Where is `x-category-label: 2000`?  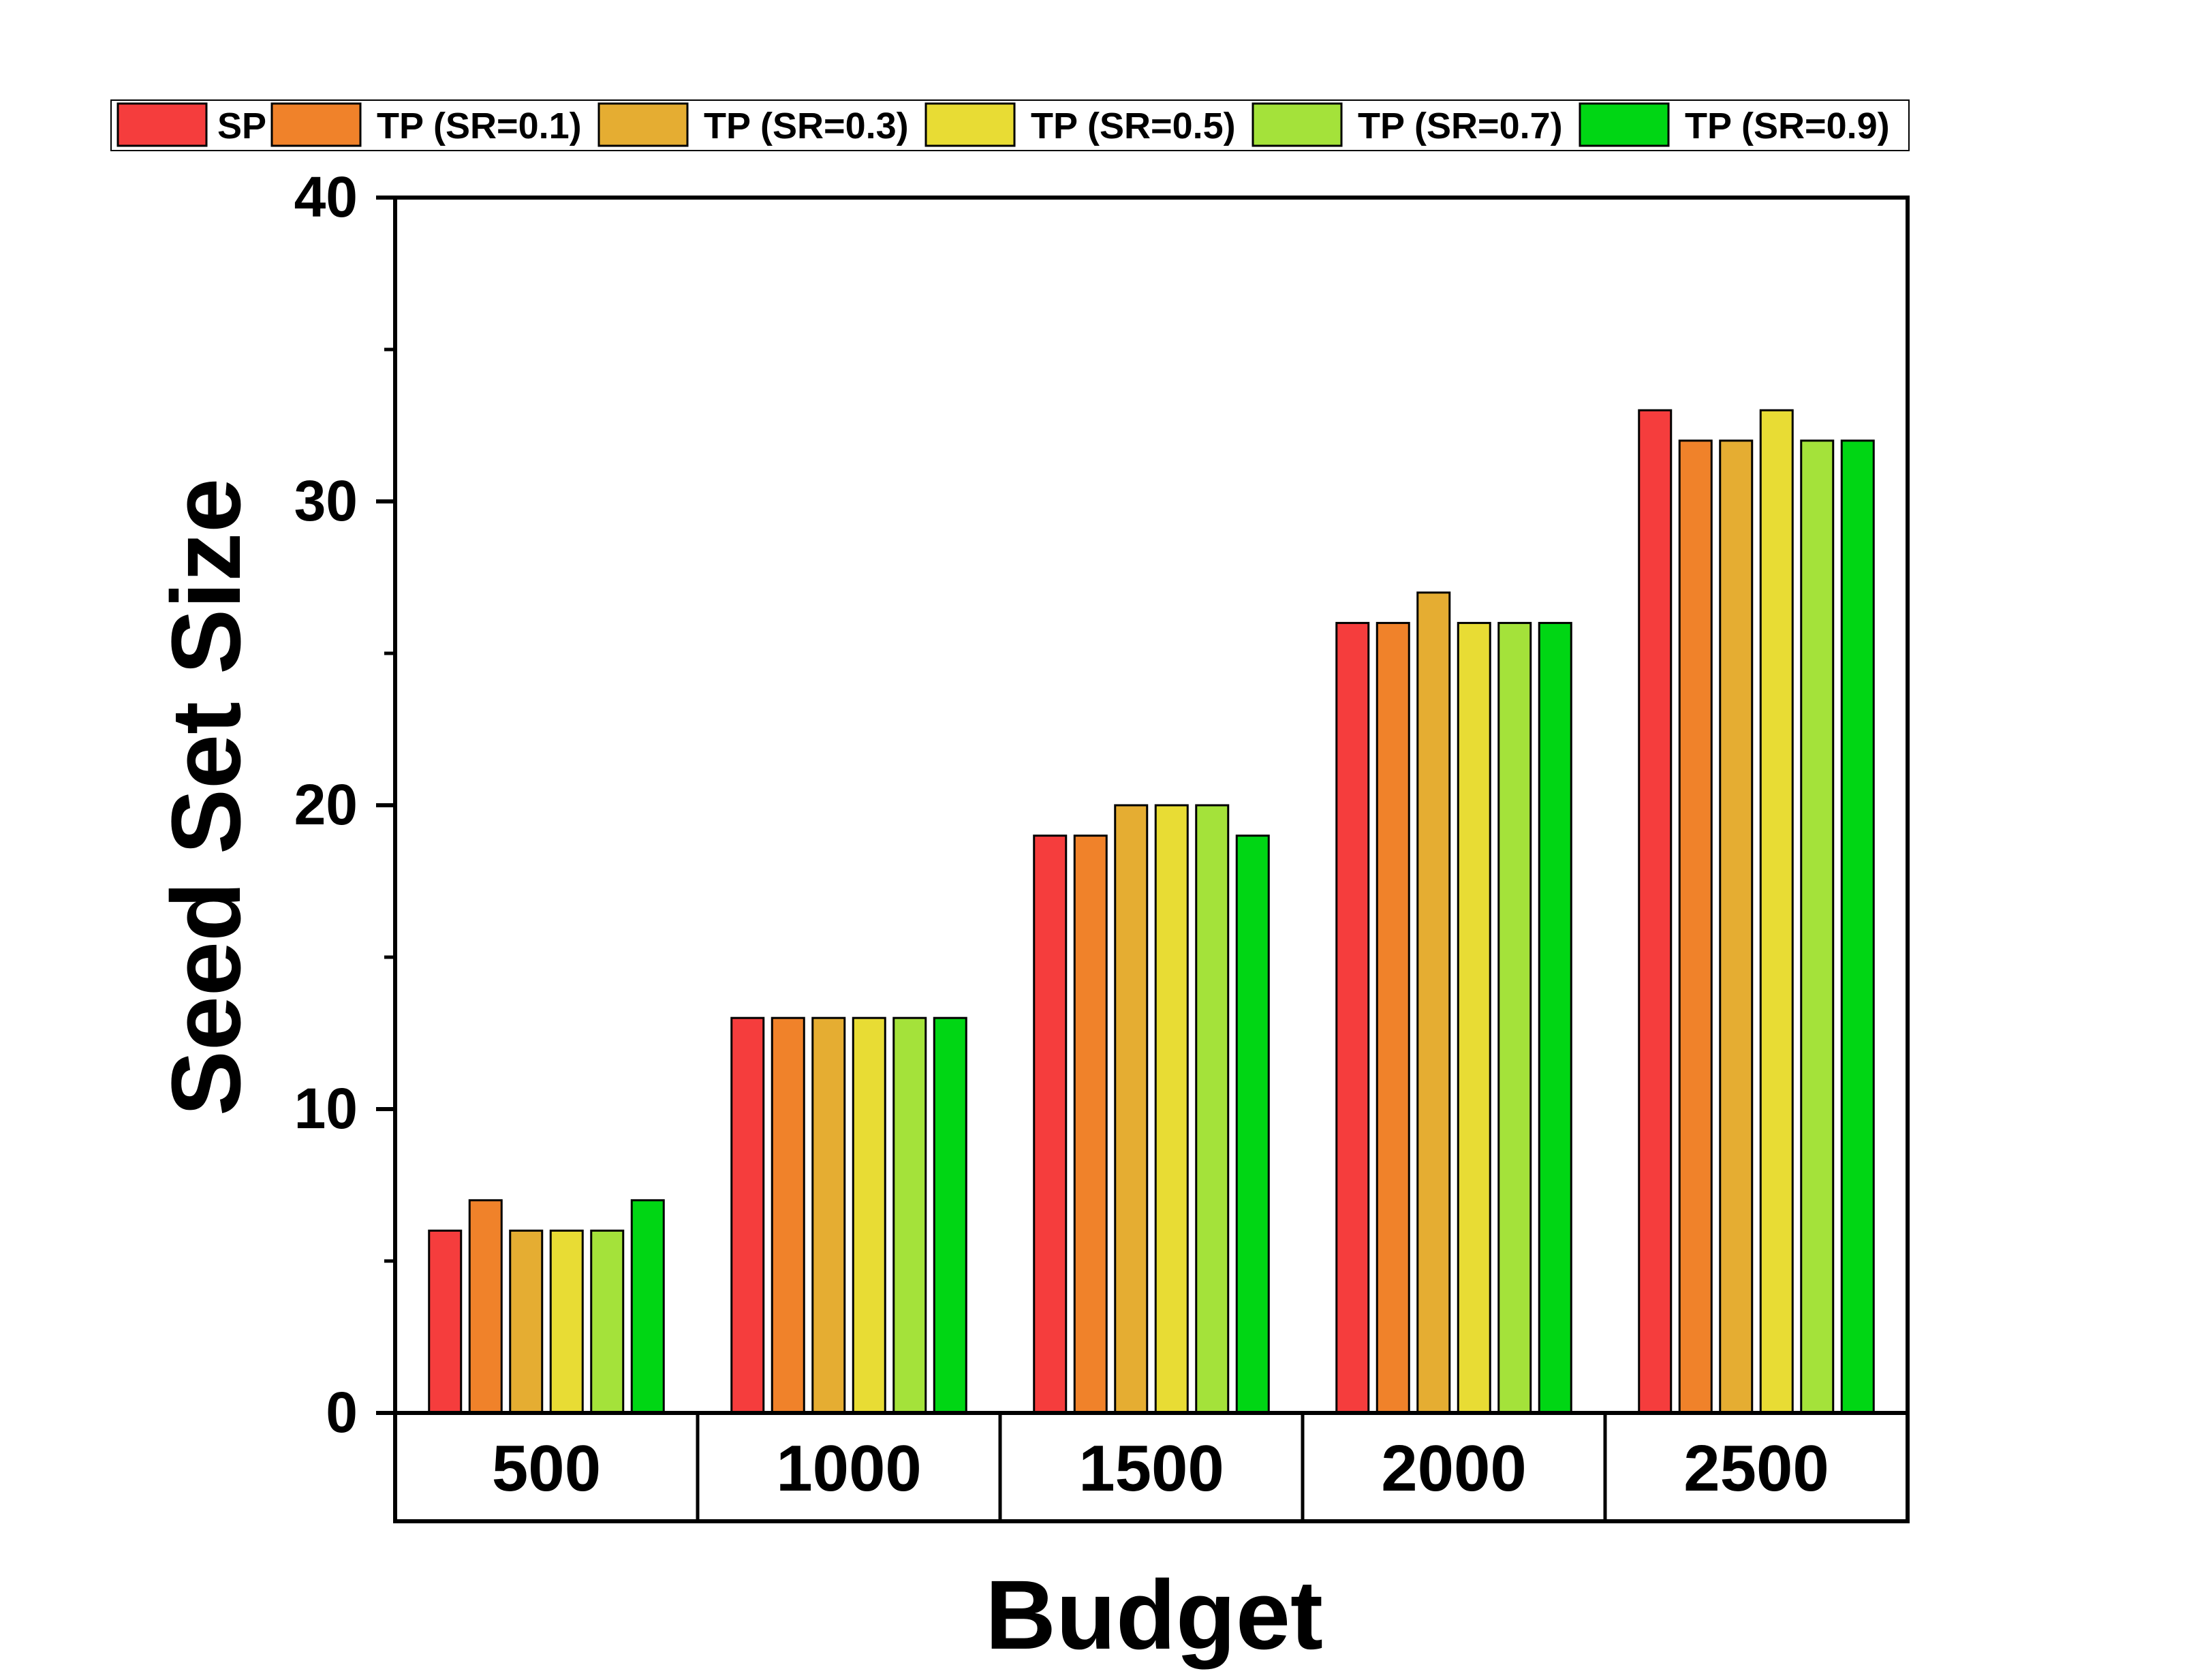
x-category-label: 2000 is located at coordinates (1454, 1468).